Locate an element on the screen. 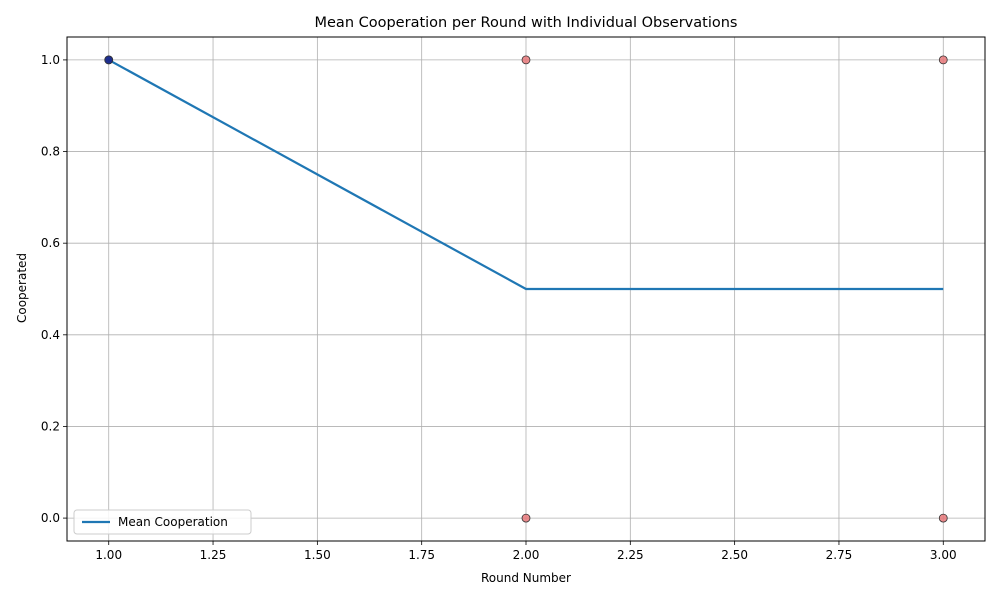  y-tick-label: 1.0 is located at coordinates (50, 60).